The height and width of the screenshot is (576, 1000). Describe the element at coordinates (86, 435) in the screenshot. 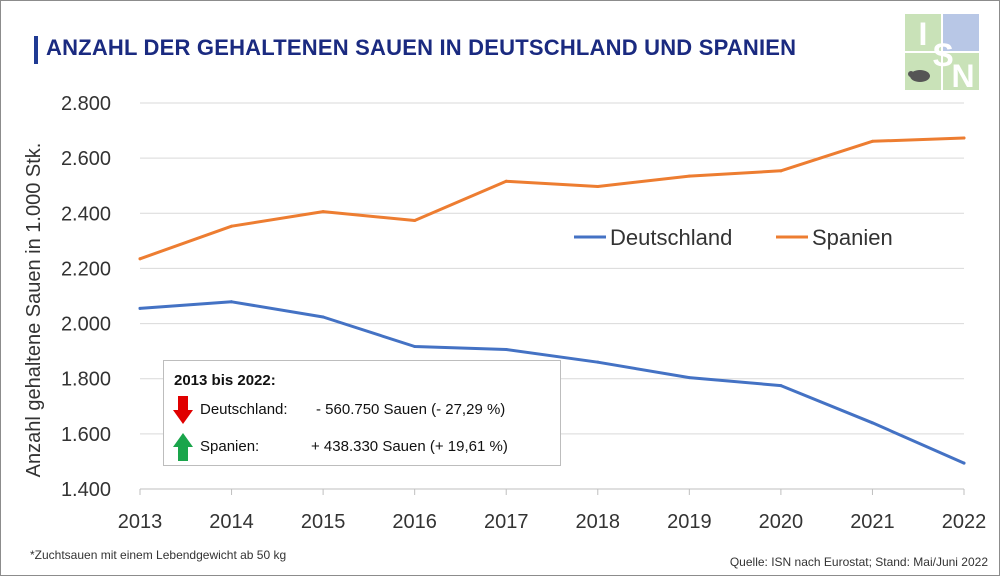

I see `y-tick-label: 1.600` at that location.